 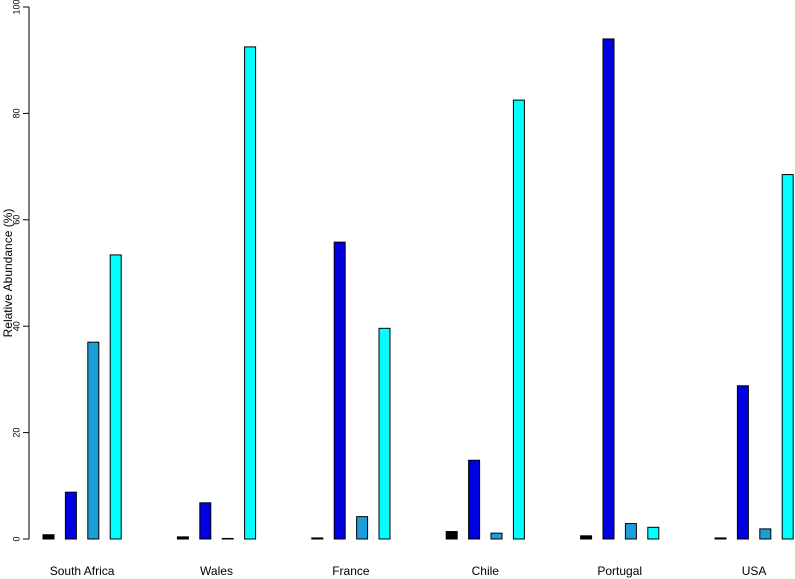 I want to click on x-tick-label: South Africa, so click(x=82, y=571).